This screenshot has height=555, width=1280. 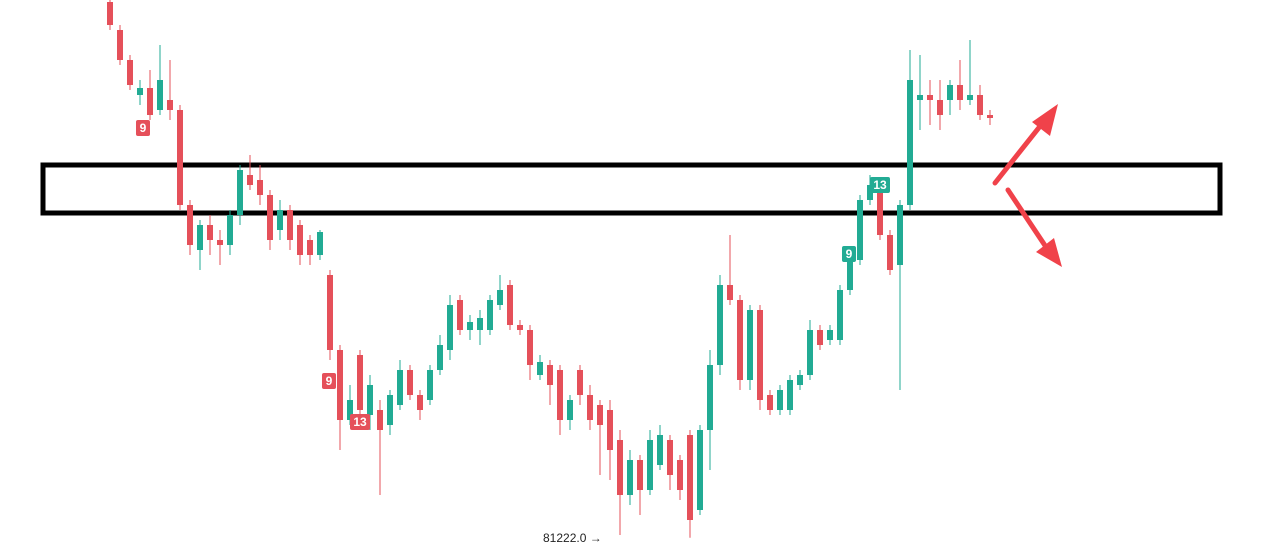 What do you see at coordinates (631, 189) in the screenshot?
I see `zone-box` at bounding box center [631, 189].